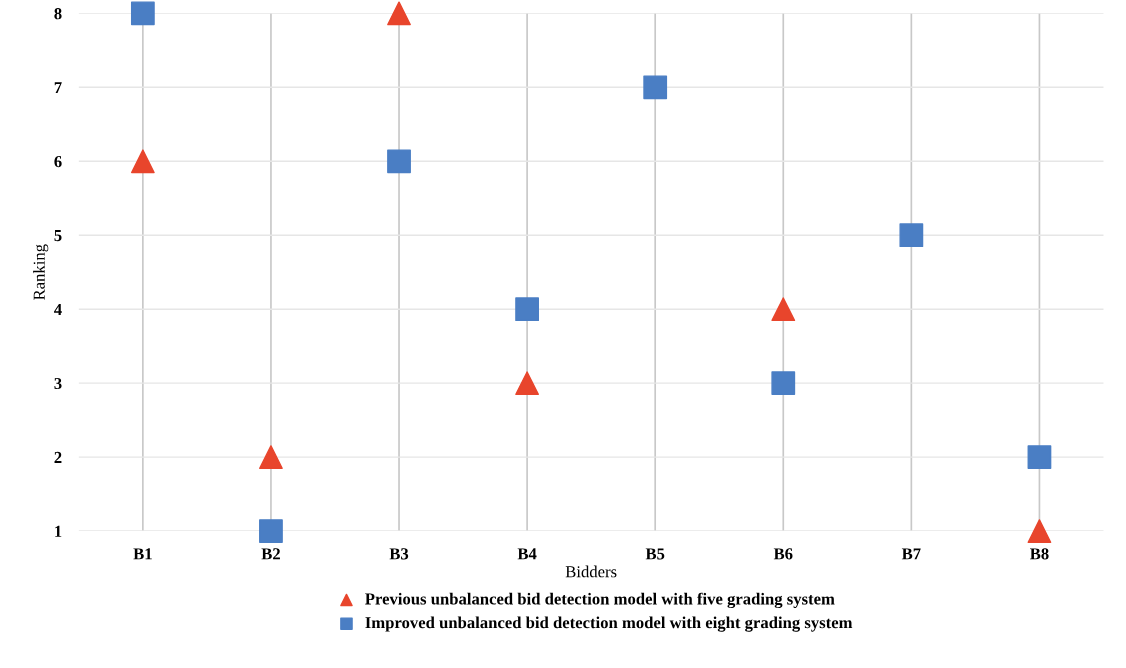  What do you see at coordinates (655, 554) in the screenshot?
I see `x-tick-label: B5` at bounding box center [655, 554].